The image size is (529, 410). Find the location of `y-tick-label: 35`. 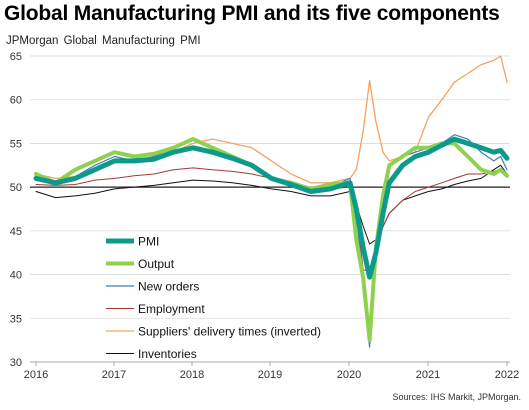

y-tick-label: 35 is located at coordinates (16, 319).